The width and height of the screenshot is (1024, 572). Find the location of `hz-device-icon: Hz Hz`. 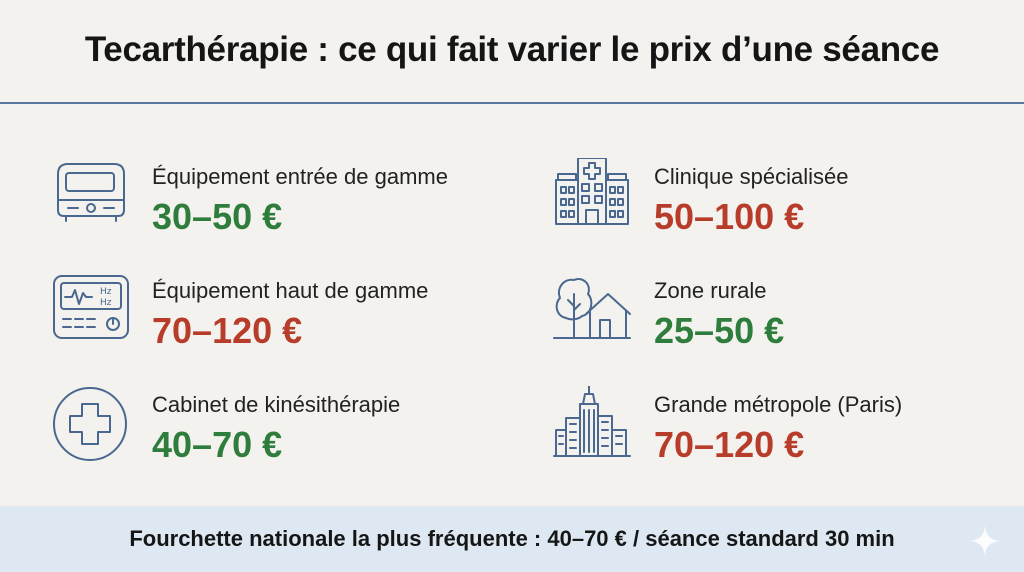

hz-device-icon: Hz Hz is located at coordinates (90, 312).